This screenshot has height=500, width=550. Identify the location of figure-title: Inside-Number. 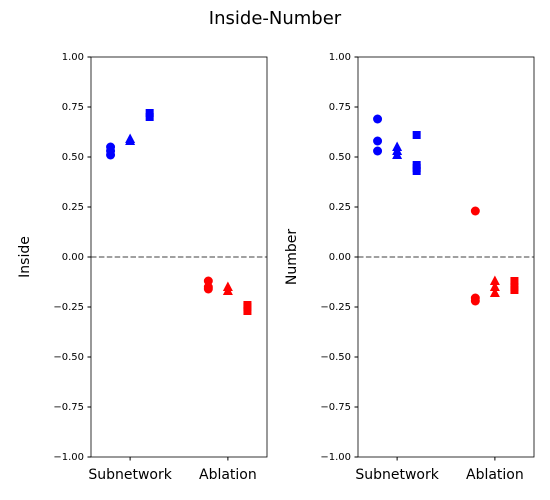
(275, 18).